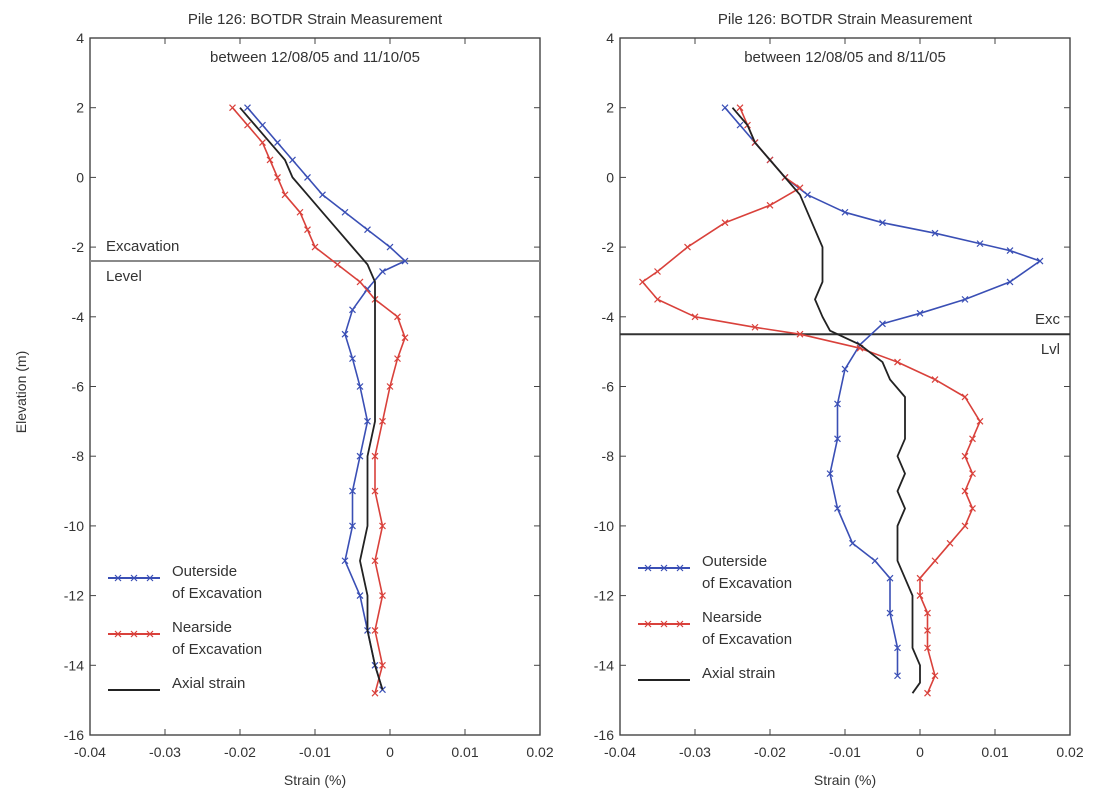 Image resolution: width=1104 pixels, height=796 pixels. Describe the element at coordinates (202, 627) in the screenshot. I see `legend-label: Nearside` at that location.